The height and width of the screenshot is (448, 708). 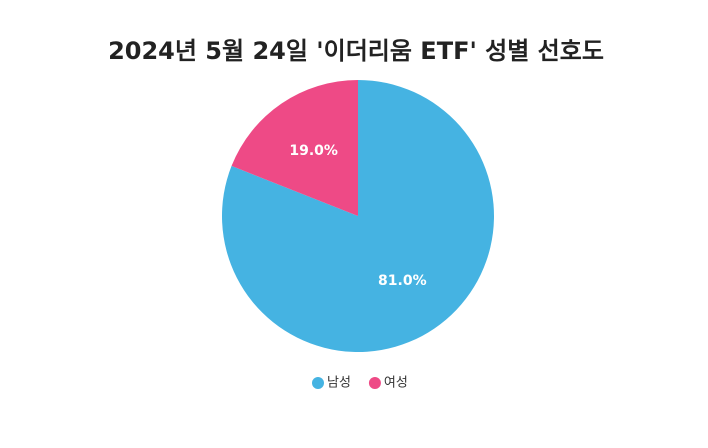 What do you see at coordinates (402, 281) in the screenshot?
I see `slice-label: 81.0%` at bounding box center [402, 281].